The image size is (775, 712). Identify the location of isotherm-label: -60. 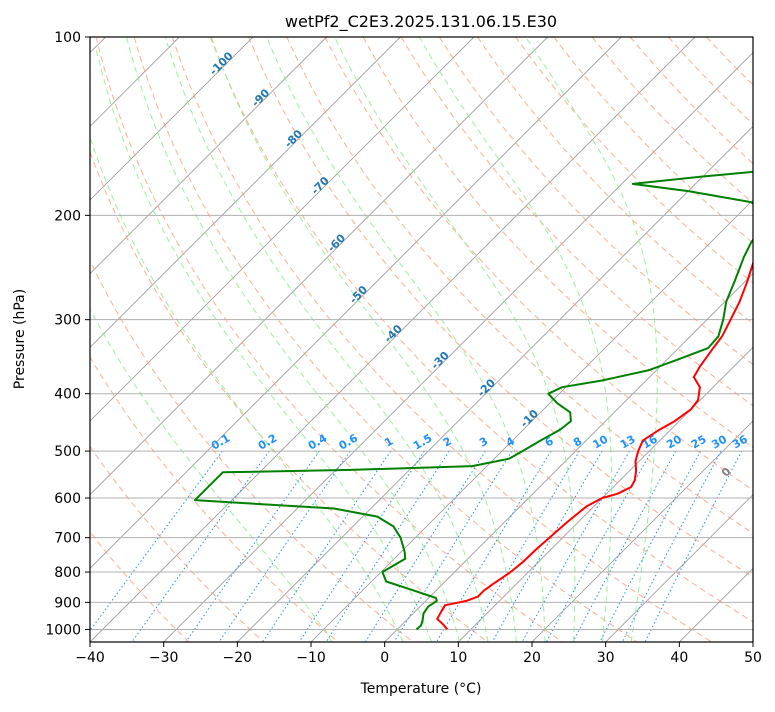
(336, 242).